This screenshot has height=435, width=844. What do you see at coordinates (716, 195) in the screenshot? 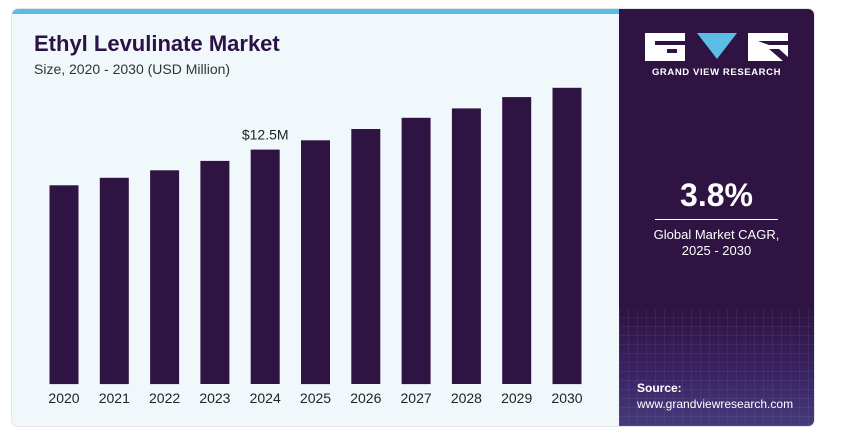
I see `cagr-value: 3.8%` at bounding box center [716, 195].